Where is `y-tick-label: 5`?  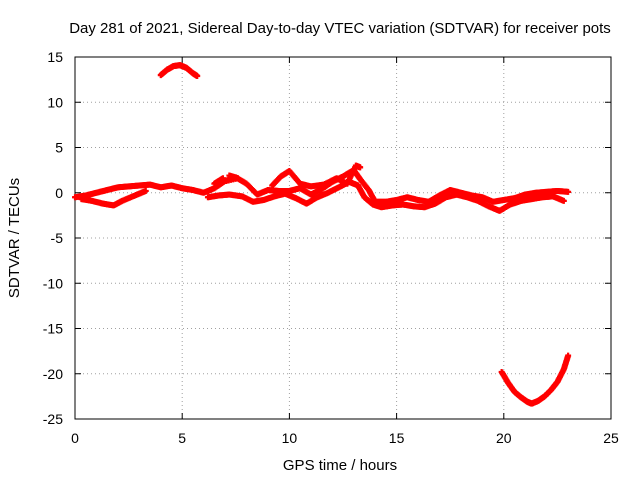
y-tick-label: 5 is located at coordinates (59, 148).